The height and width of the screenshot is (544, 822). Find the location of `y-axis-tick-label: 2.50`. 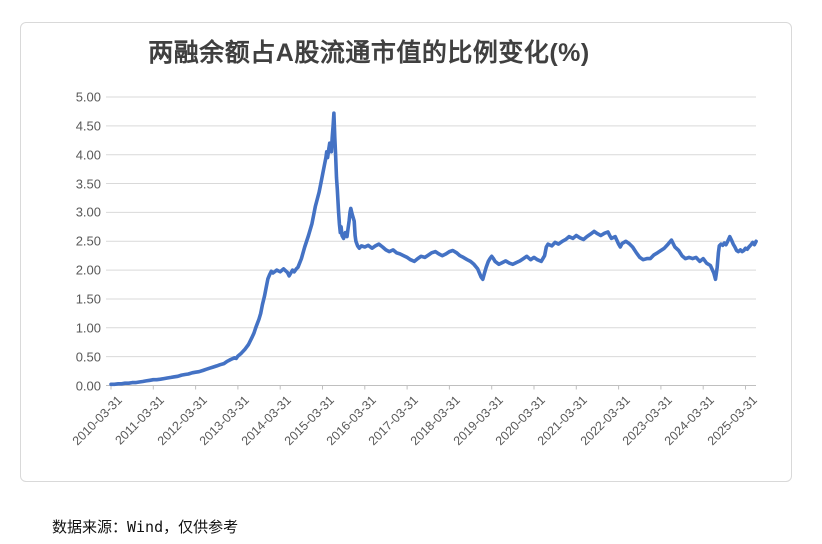

y-axis-tick-label: 2.50 is located at coordinates (88, 241).